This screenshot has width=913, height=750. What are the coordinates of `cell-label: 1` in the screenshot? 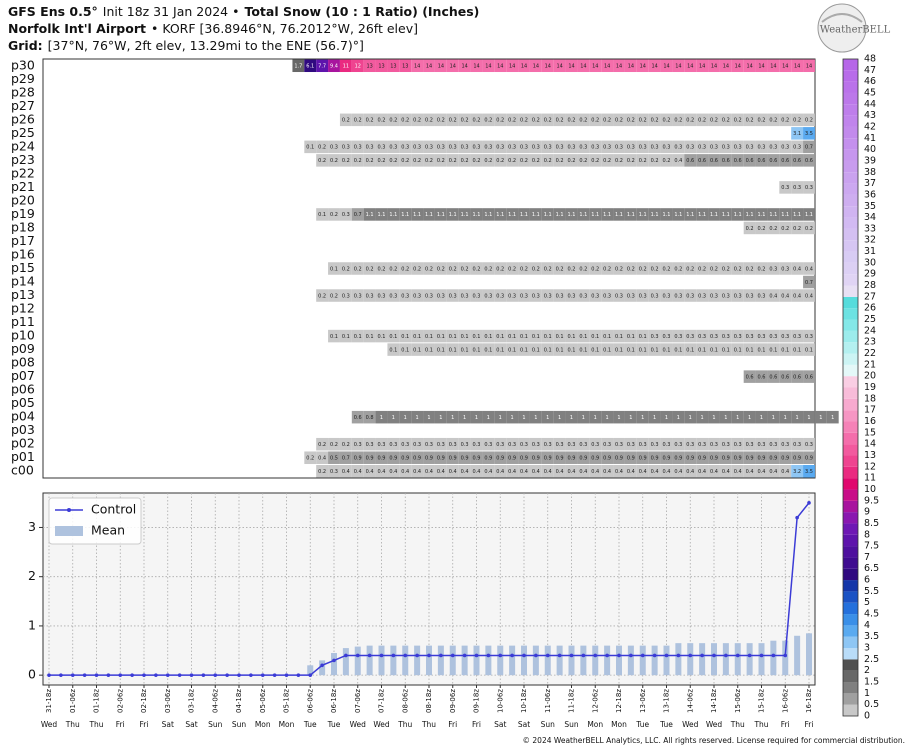 It's located at (690, 418).